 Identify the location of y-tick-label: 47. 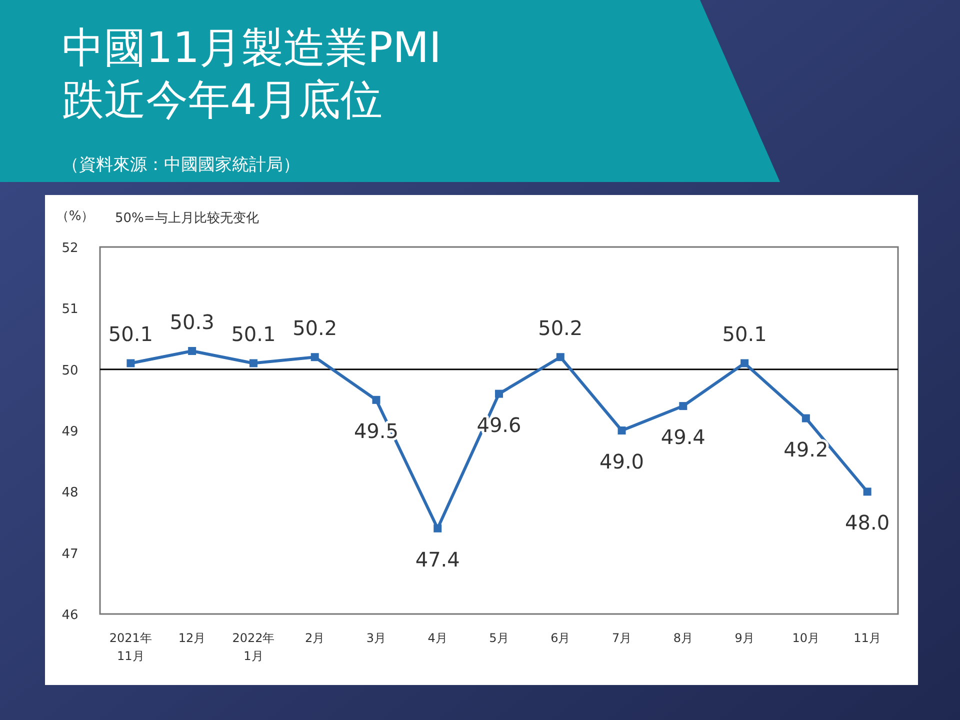
(70, 554).